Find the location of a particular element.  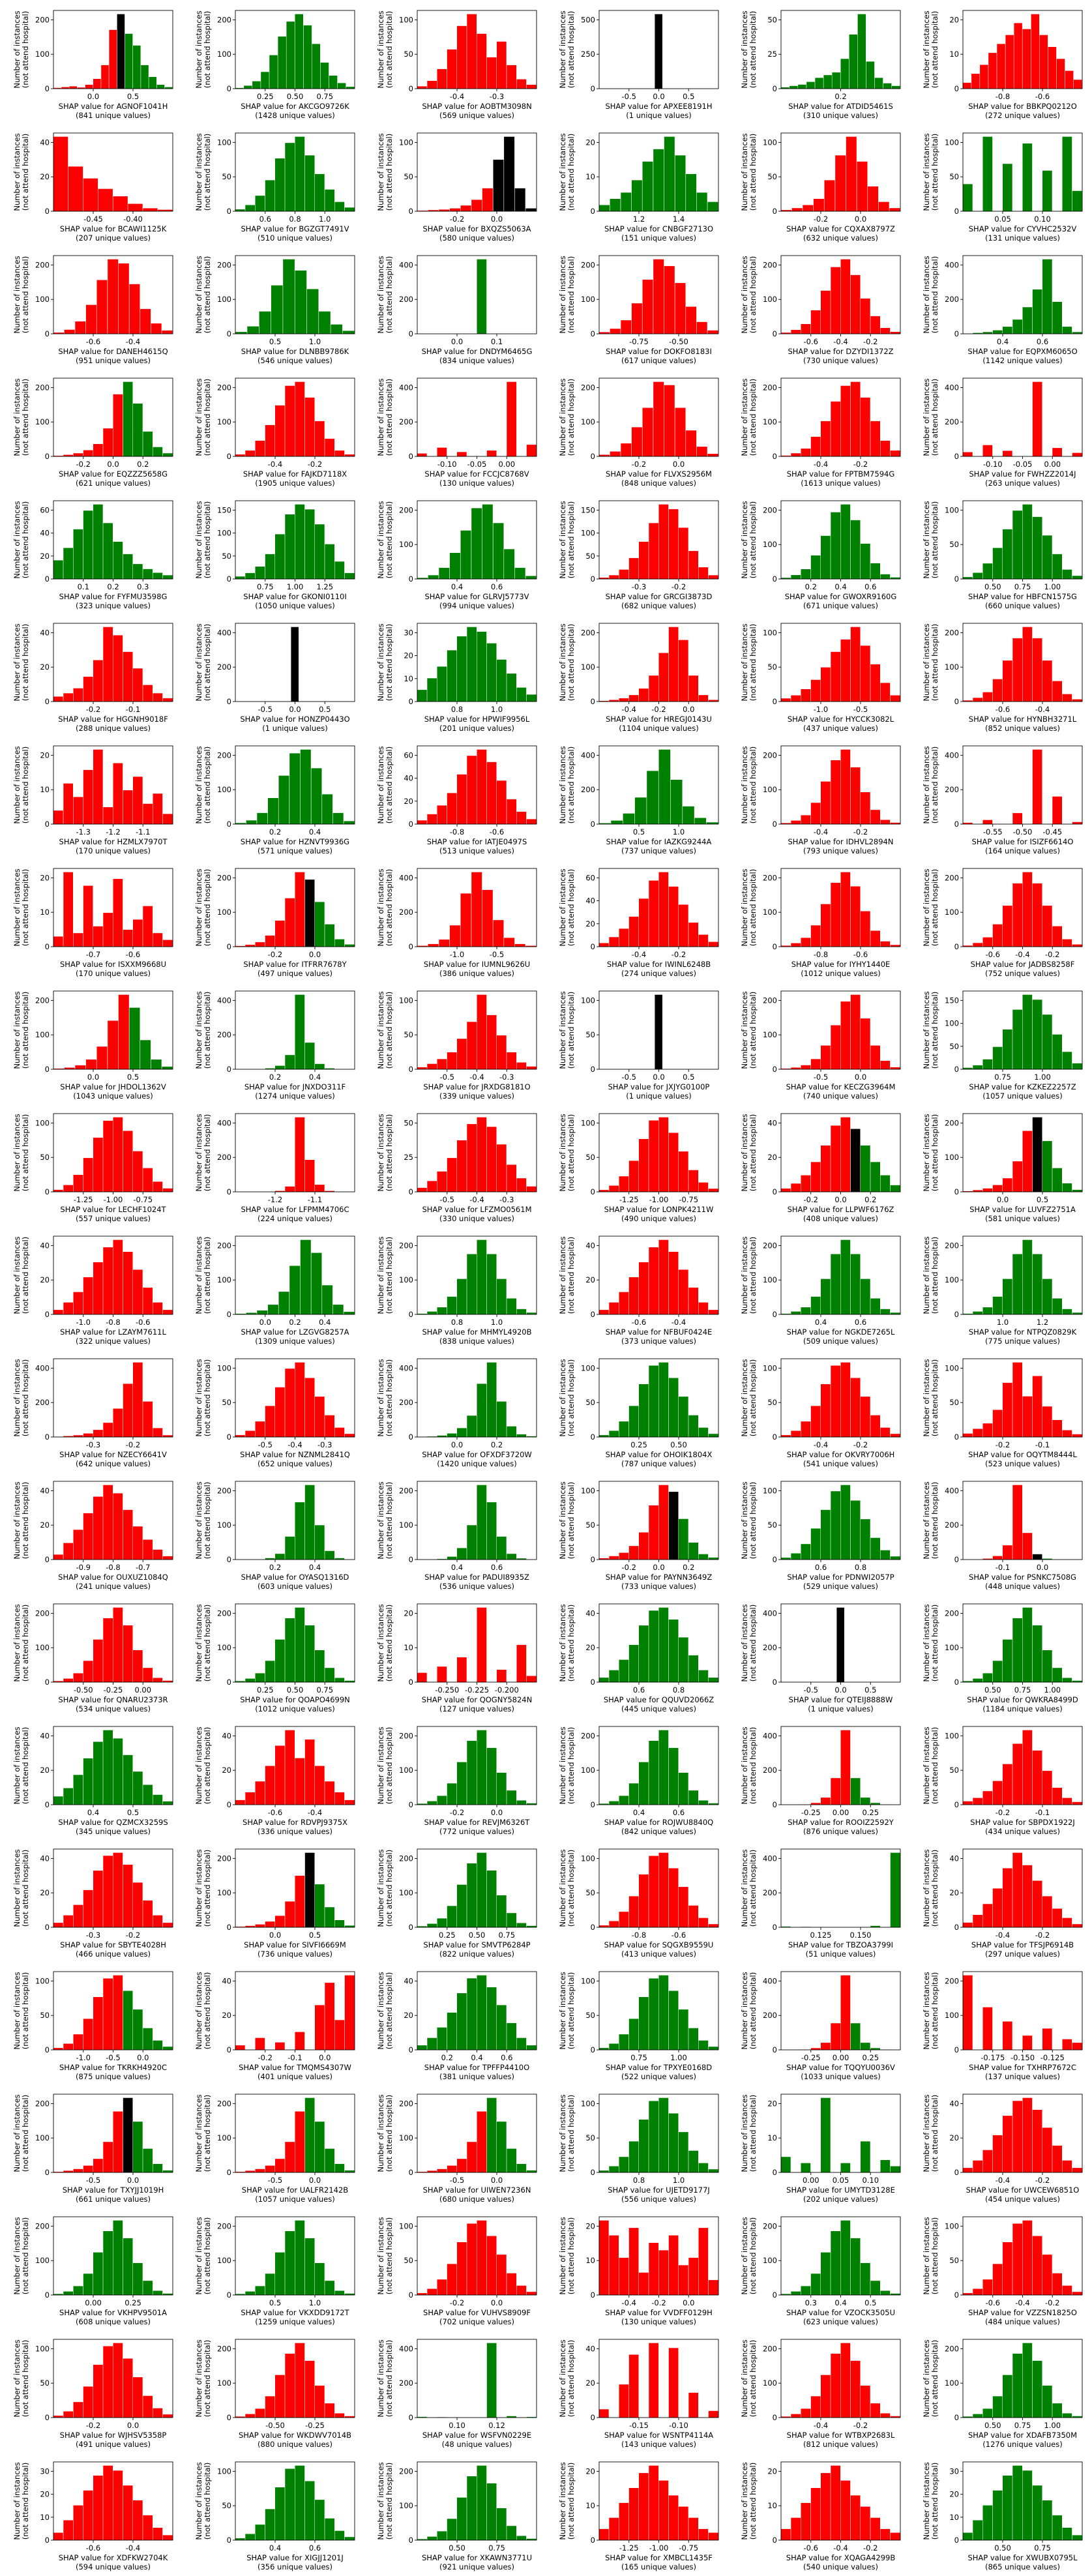

x-axis-label: SHAP value for BBKPQ0212O is located at coordinates (1023, 106).